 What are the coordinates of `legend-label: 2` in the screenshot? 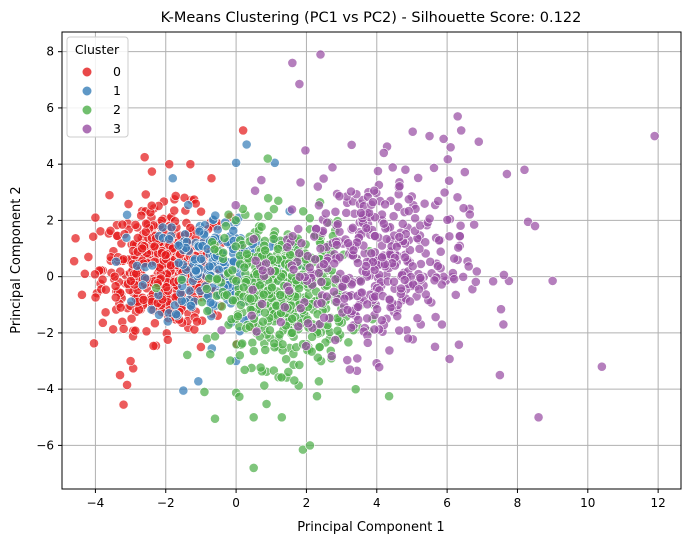 It's located at (117, 109).